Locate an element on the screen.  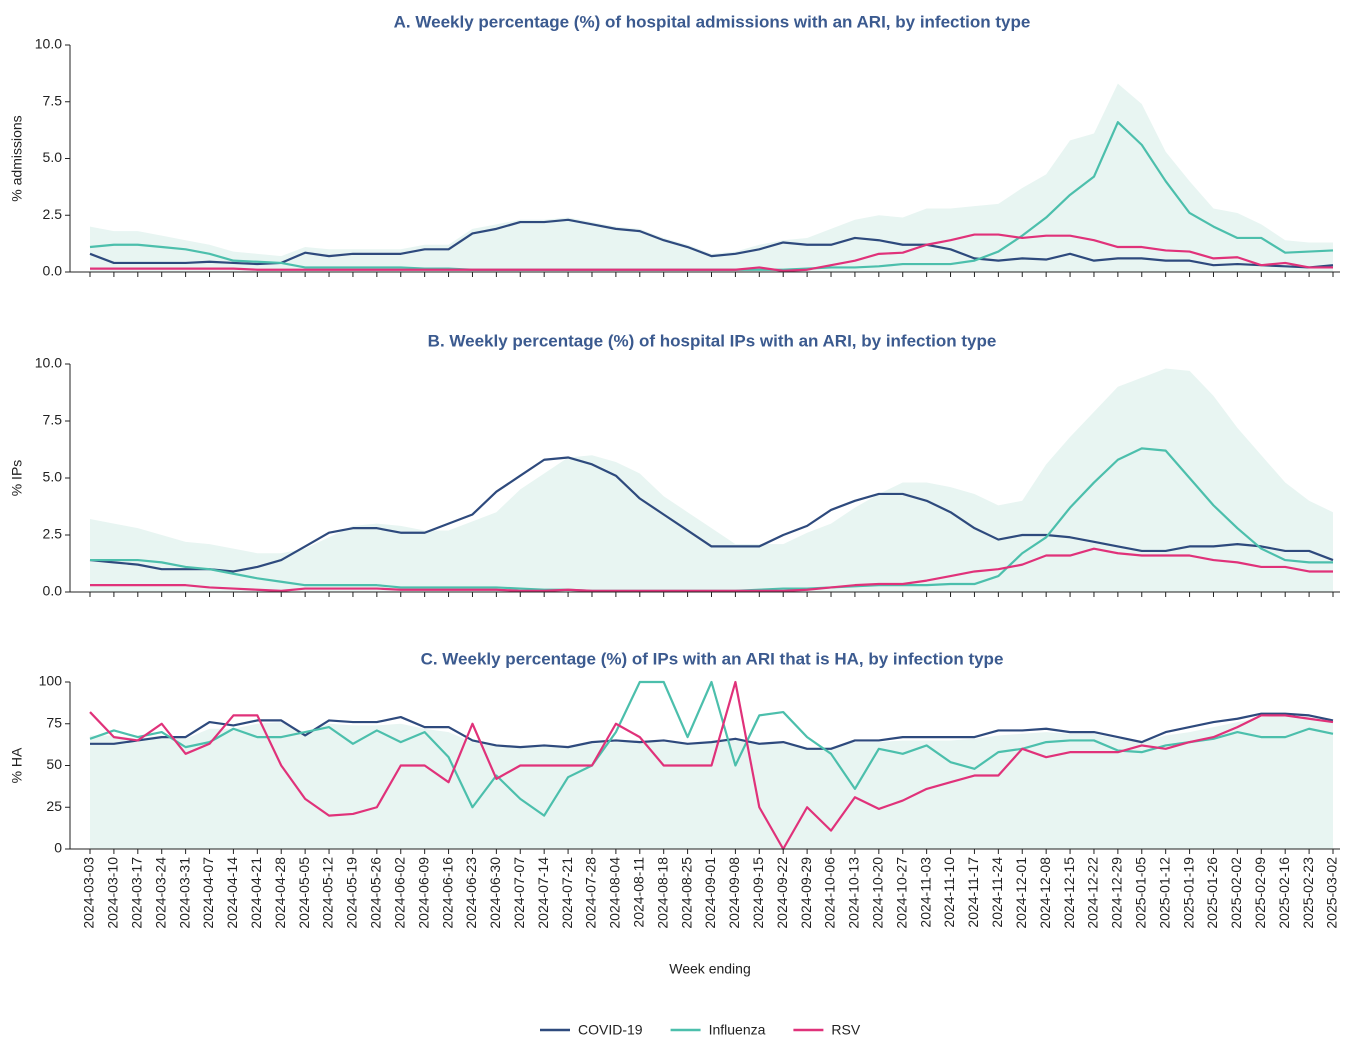
x-tick-label: 2024-05-05 is located at coordinates (304, 893).